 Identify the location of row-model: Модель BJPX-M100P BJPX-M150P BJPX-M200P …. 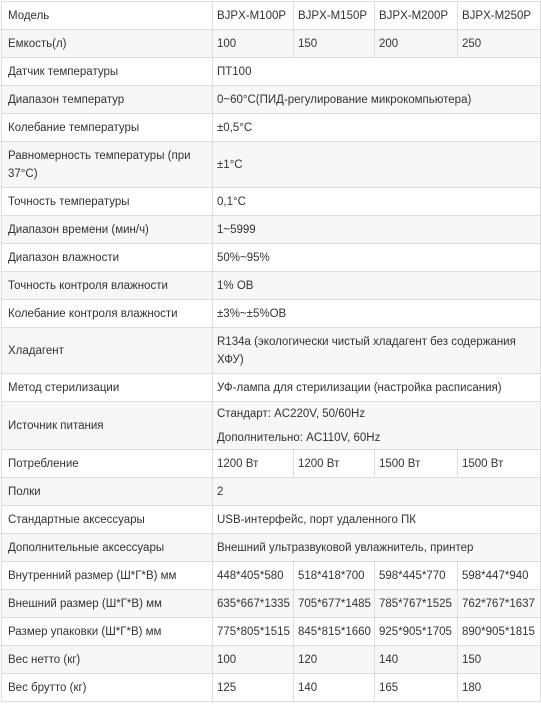
(271, 15).